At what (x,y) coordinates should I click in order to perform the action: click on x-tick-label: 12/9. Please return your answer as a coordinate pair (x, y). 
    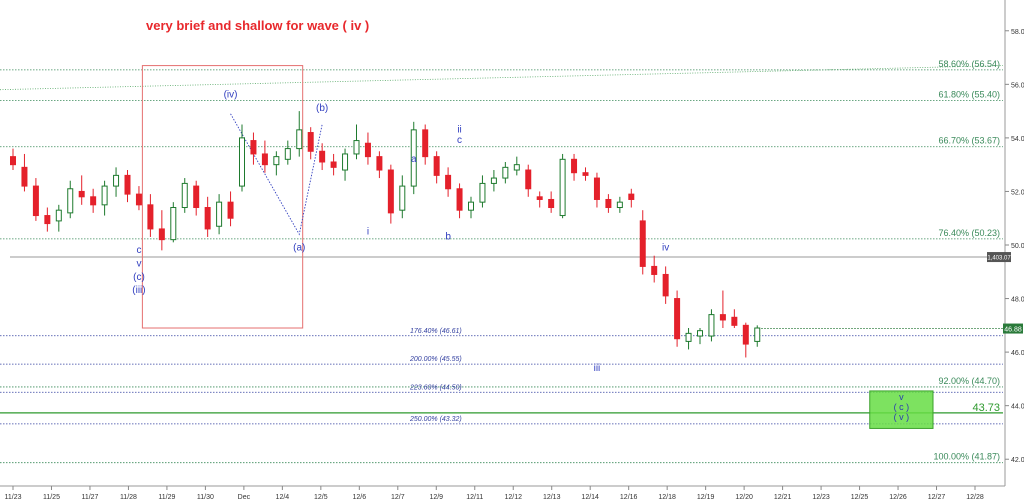
    Looking at the image, I should click on (436, 497).